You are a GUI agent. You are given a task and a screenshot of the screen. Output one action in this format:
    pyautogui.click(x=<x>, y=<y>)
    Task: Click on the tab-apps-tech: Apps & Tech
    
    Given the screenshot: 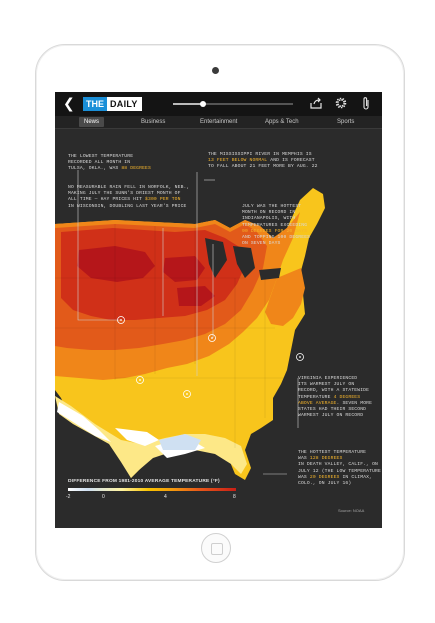 What is the action you would take?
    pyautogui.click(x=282, y=122)
    